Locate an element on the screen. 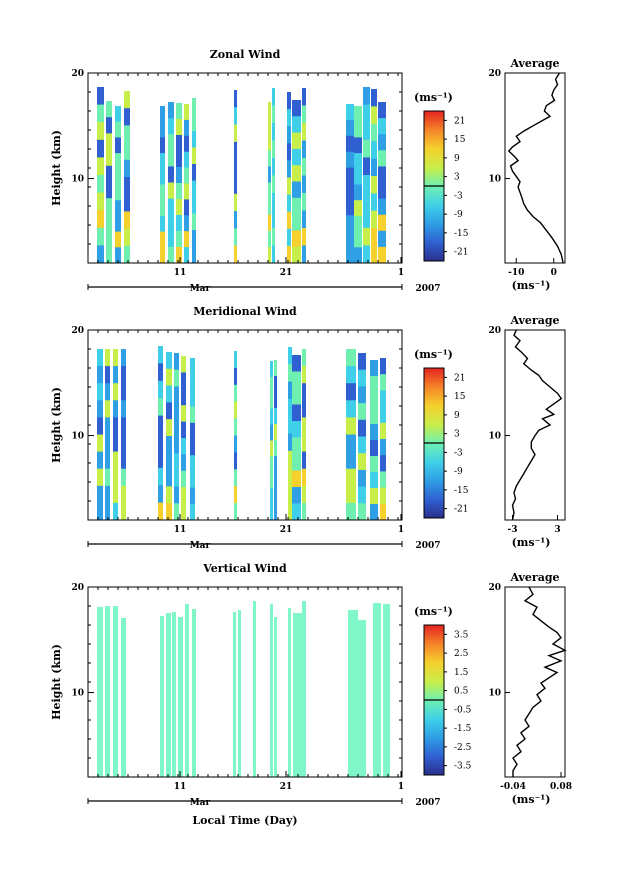 The width and height of the screenshot is (623, 876). colorbar-tick-label: 2.5 is located at coordinates (461, 654).